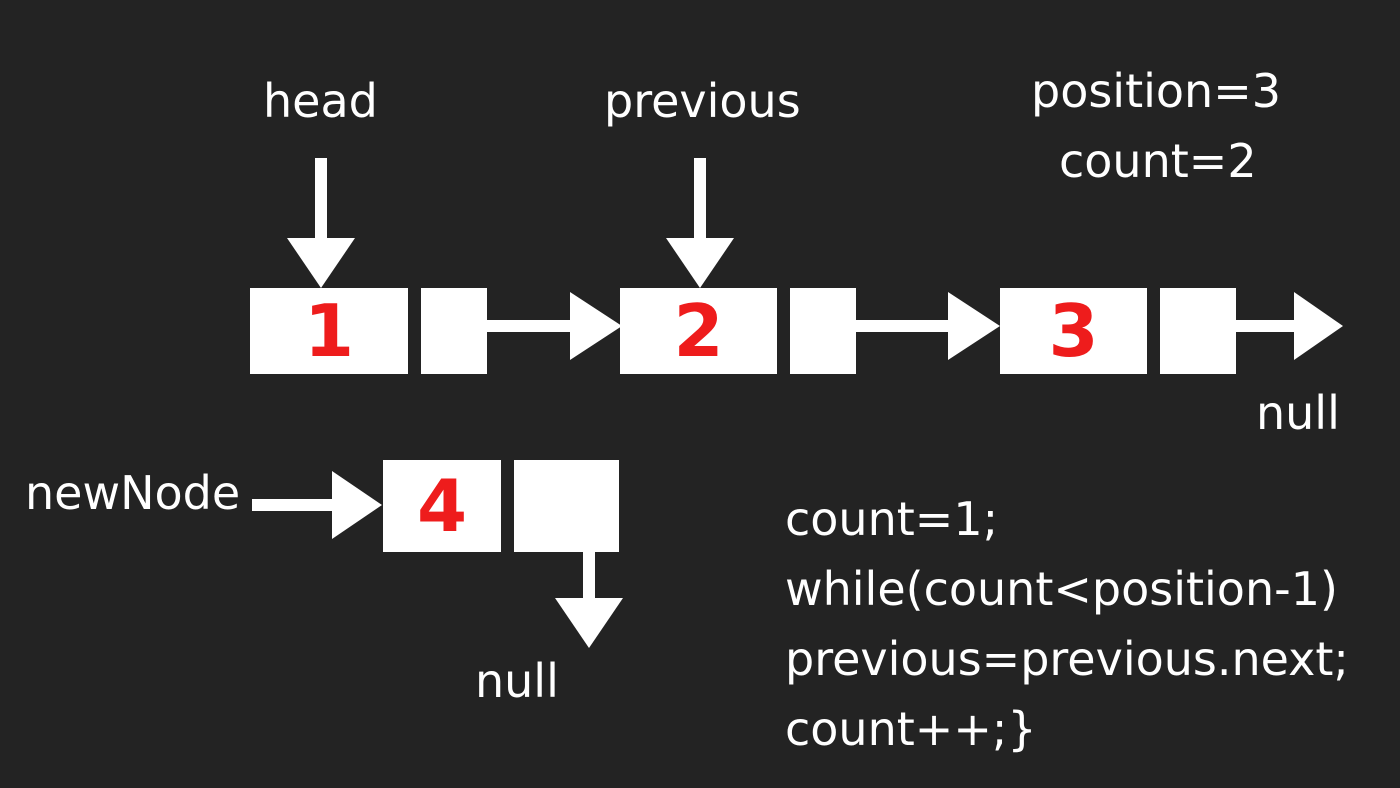  I want to click on head-label: head, so click(320, 101).